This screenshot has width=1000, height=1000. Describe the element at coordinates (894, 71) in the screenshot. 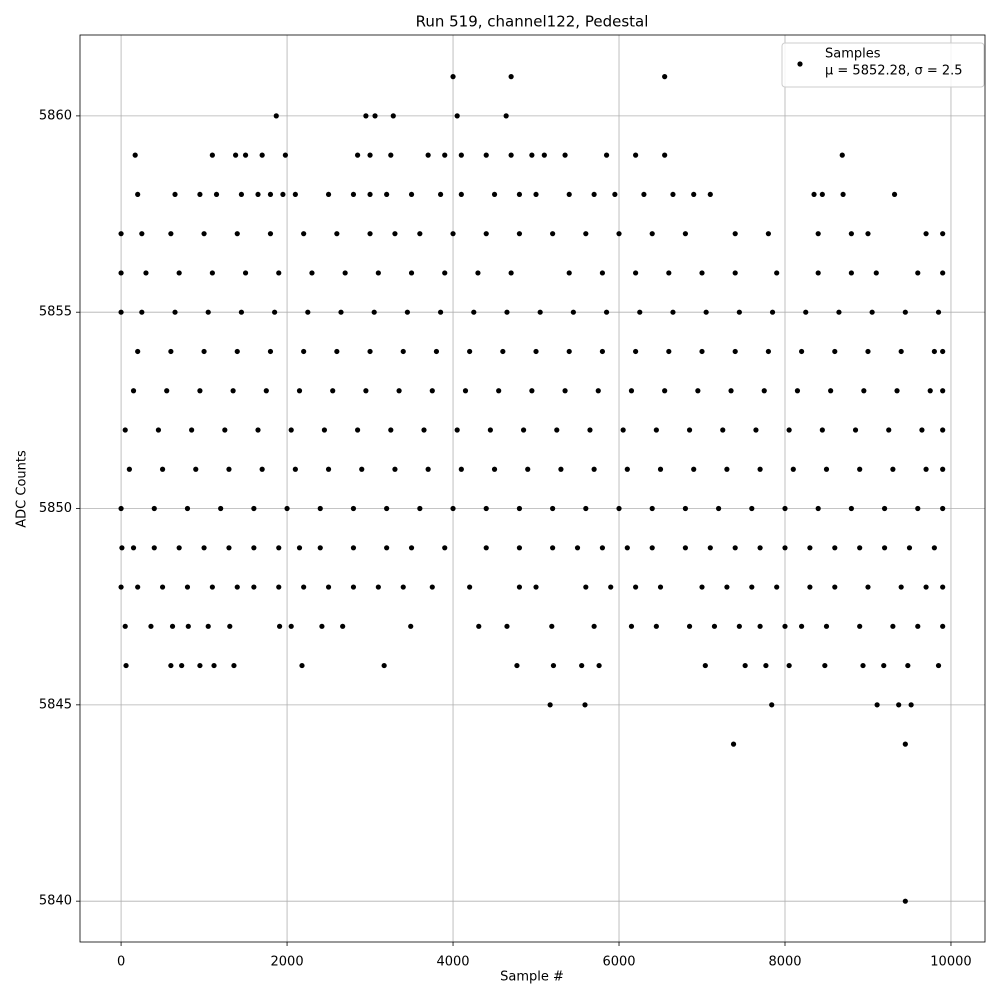

I see `legend-note: μ = 5852.28, σ = 2.5` at that location.